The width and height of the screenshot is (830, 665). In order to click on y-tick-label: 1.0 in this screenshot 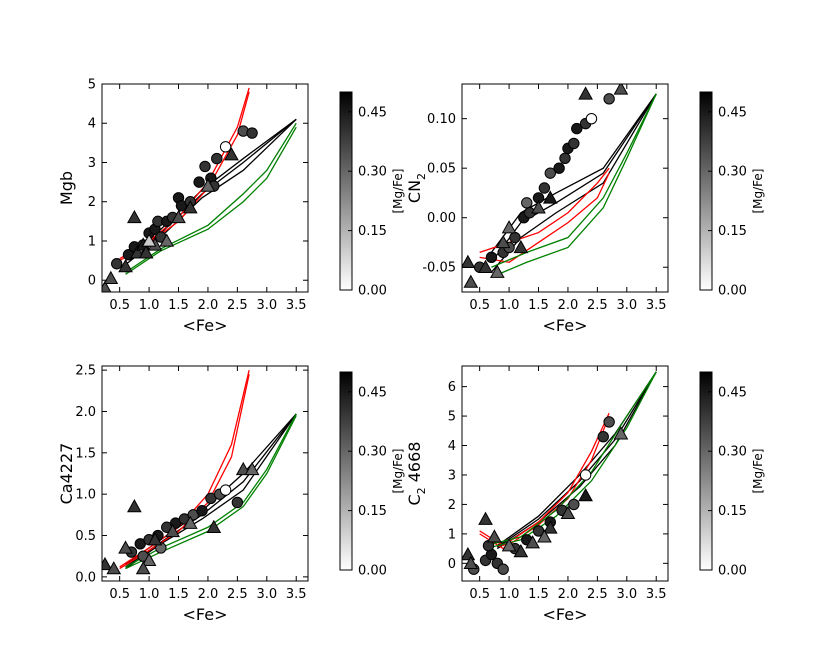, I will do `click(85, 495)`.